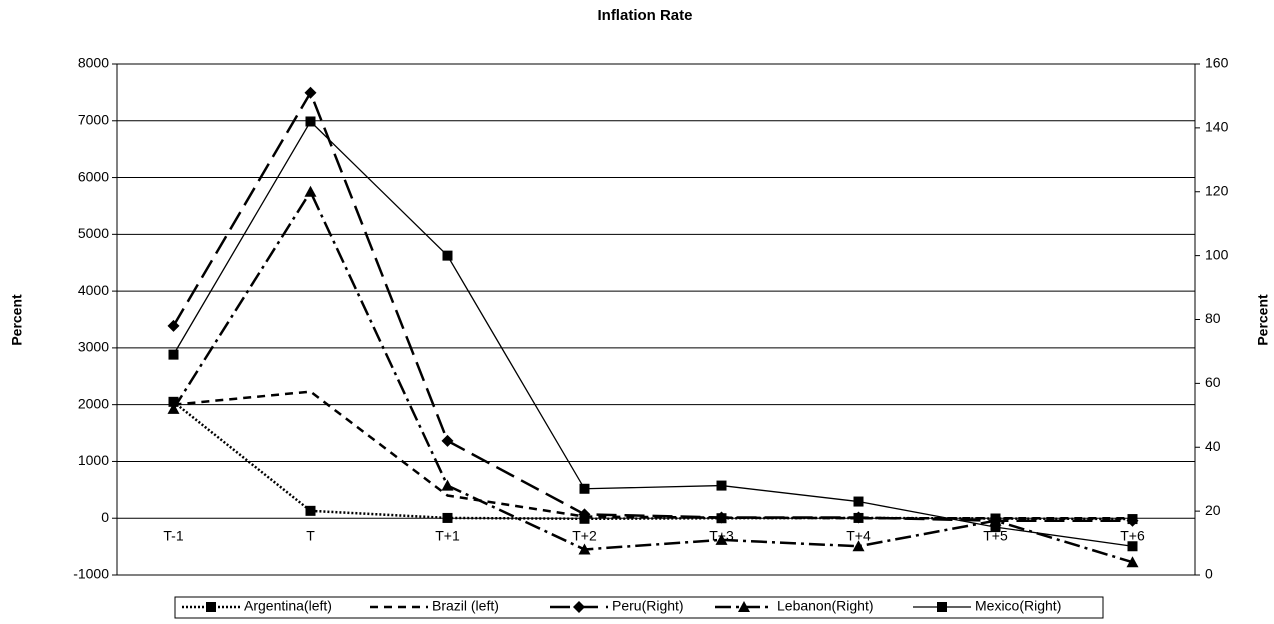 The width and height of the screenshot is (1274, 624). I want to click on x-tick-label: T+5, so click(995, 536).